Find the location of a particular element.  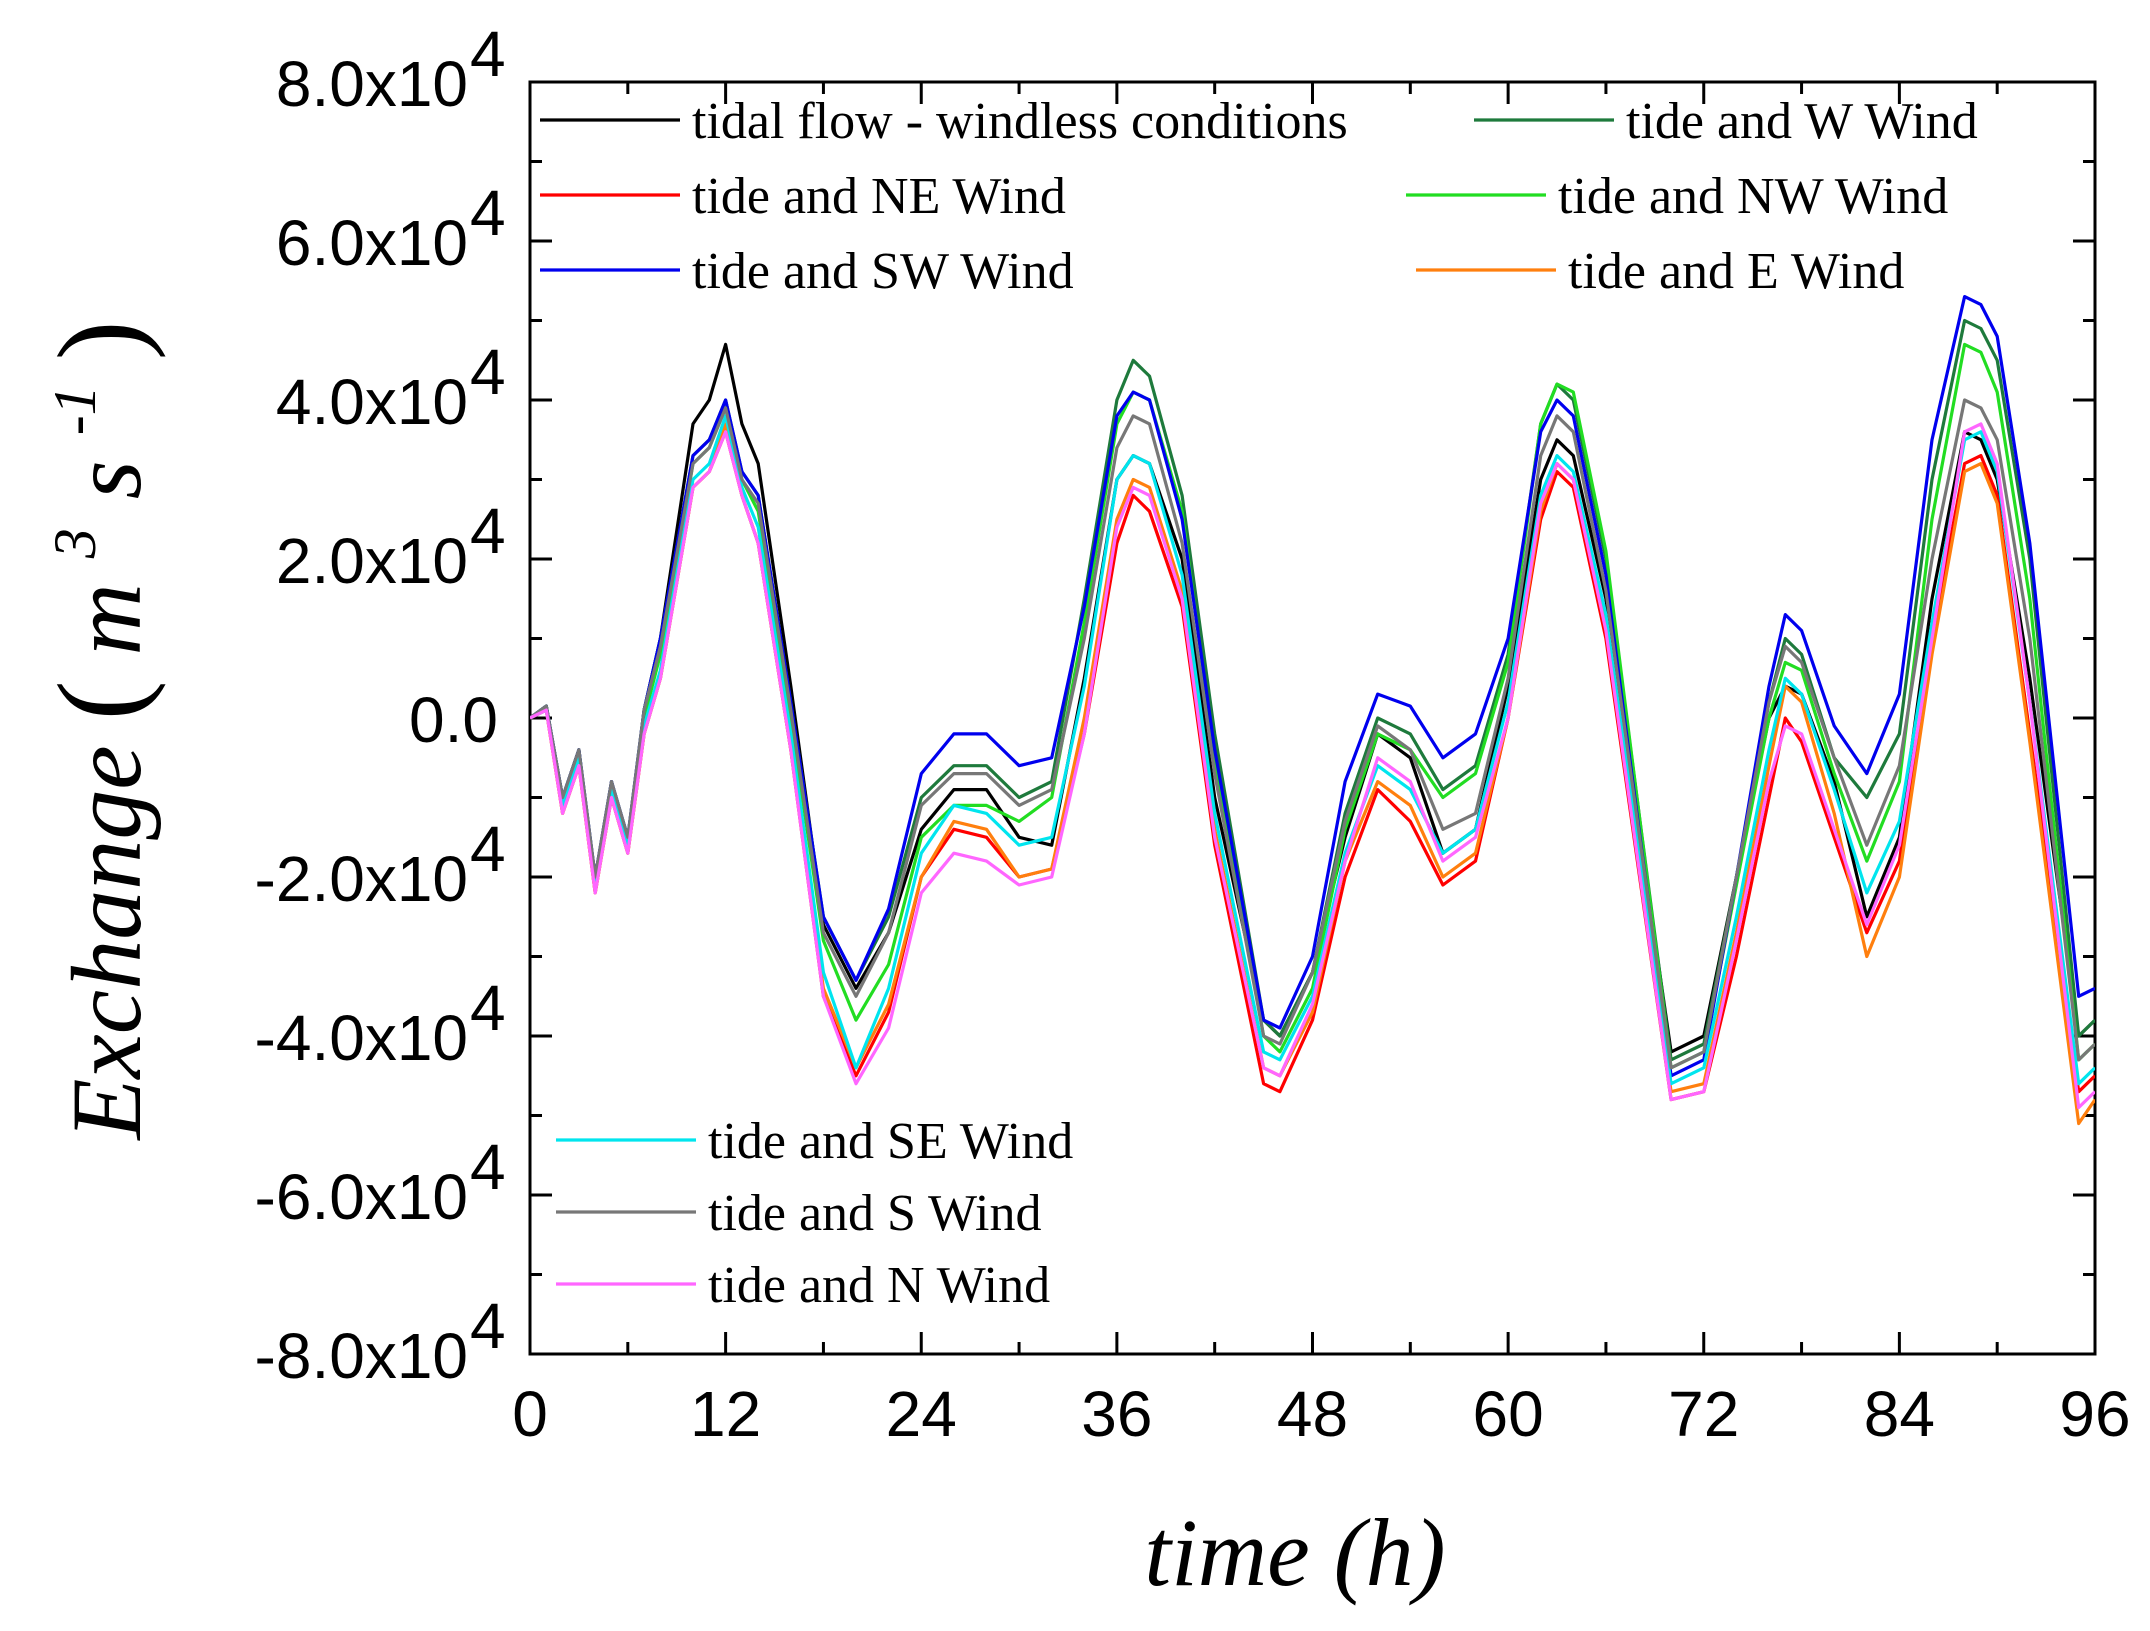

legend-label-tide-and-ne-wind: tide and NE Wind is located at coordinates (879, 196).